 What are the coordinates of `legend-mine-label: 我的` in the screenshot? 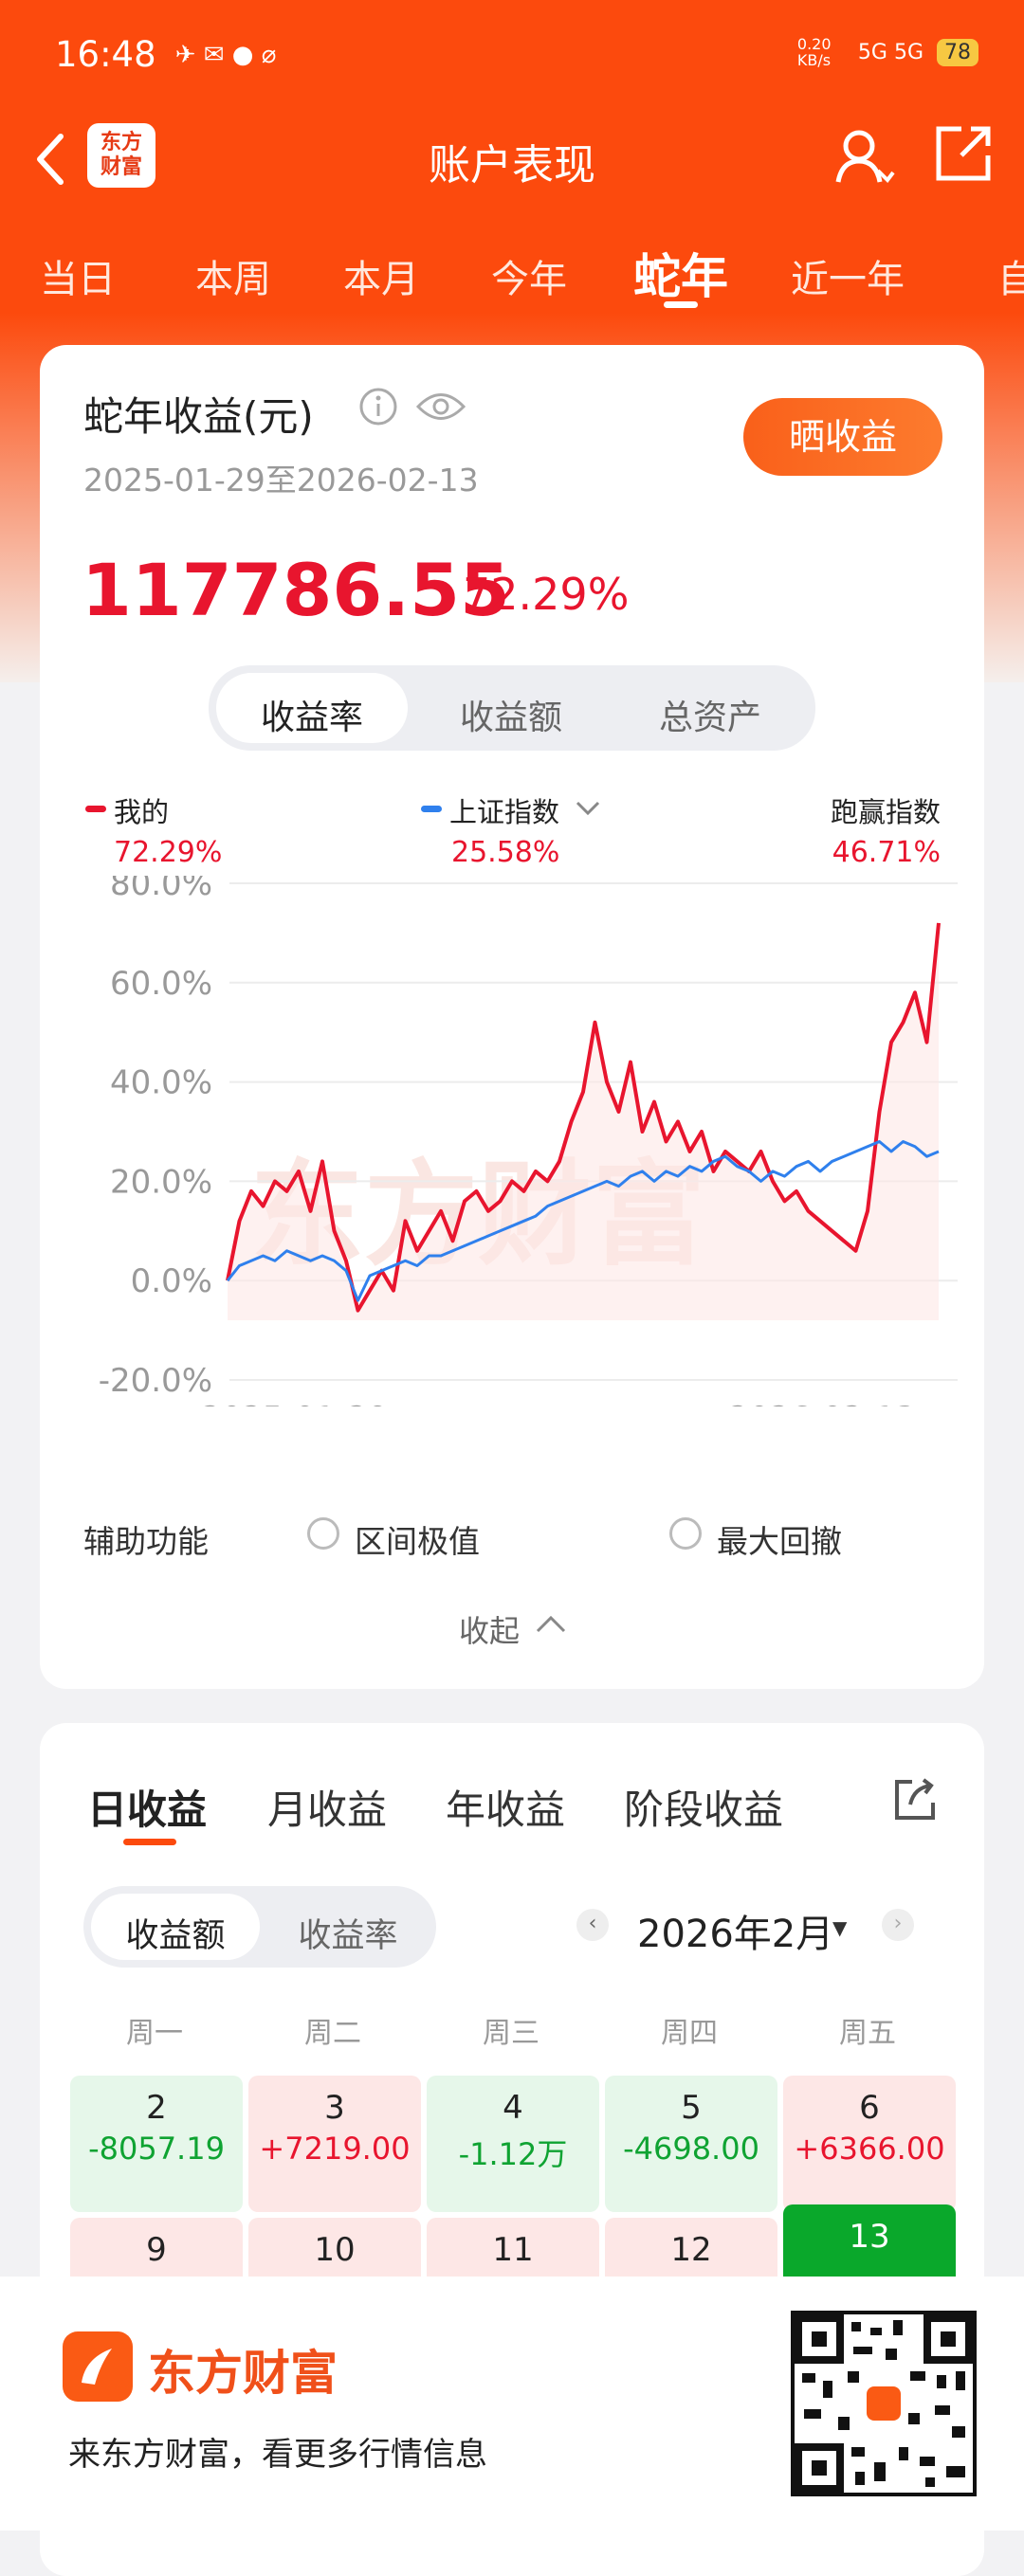 It's located at (142, 812).